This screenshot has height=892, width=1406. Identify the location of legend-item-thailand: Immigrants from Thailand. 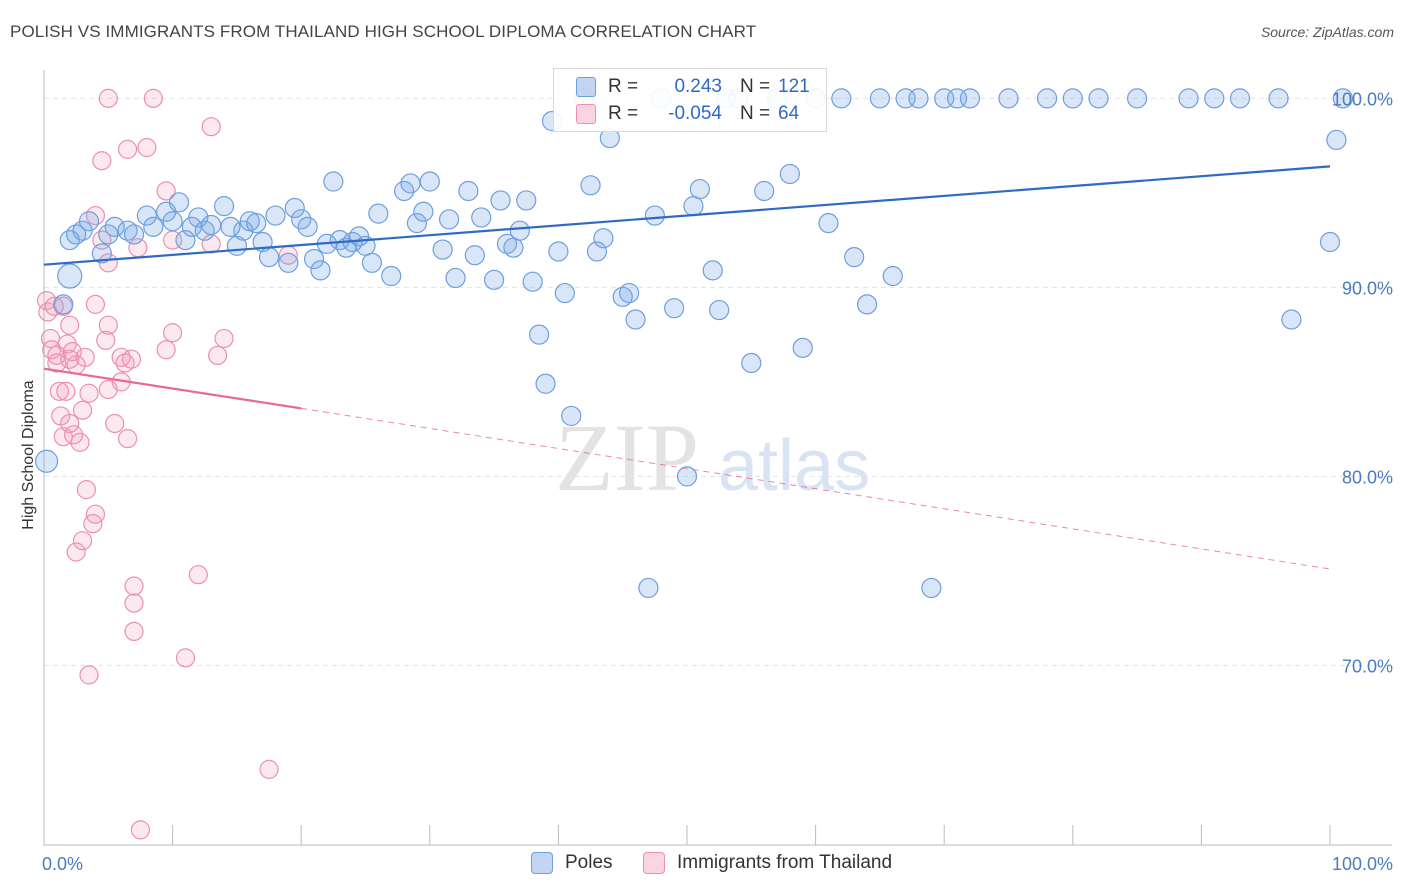
(767, 863).